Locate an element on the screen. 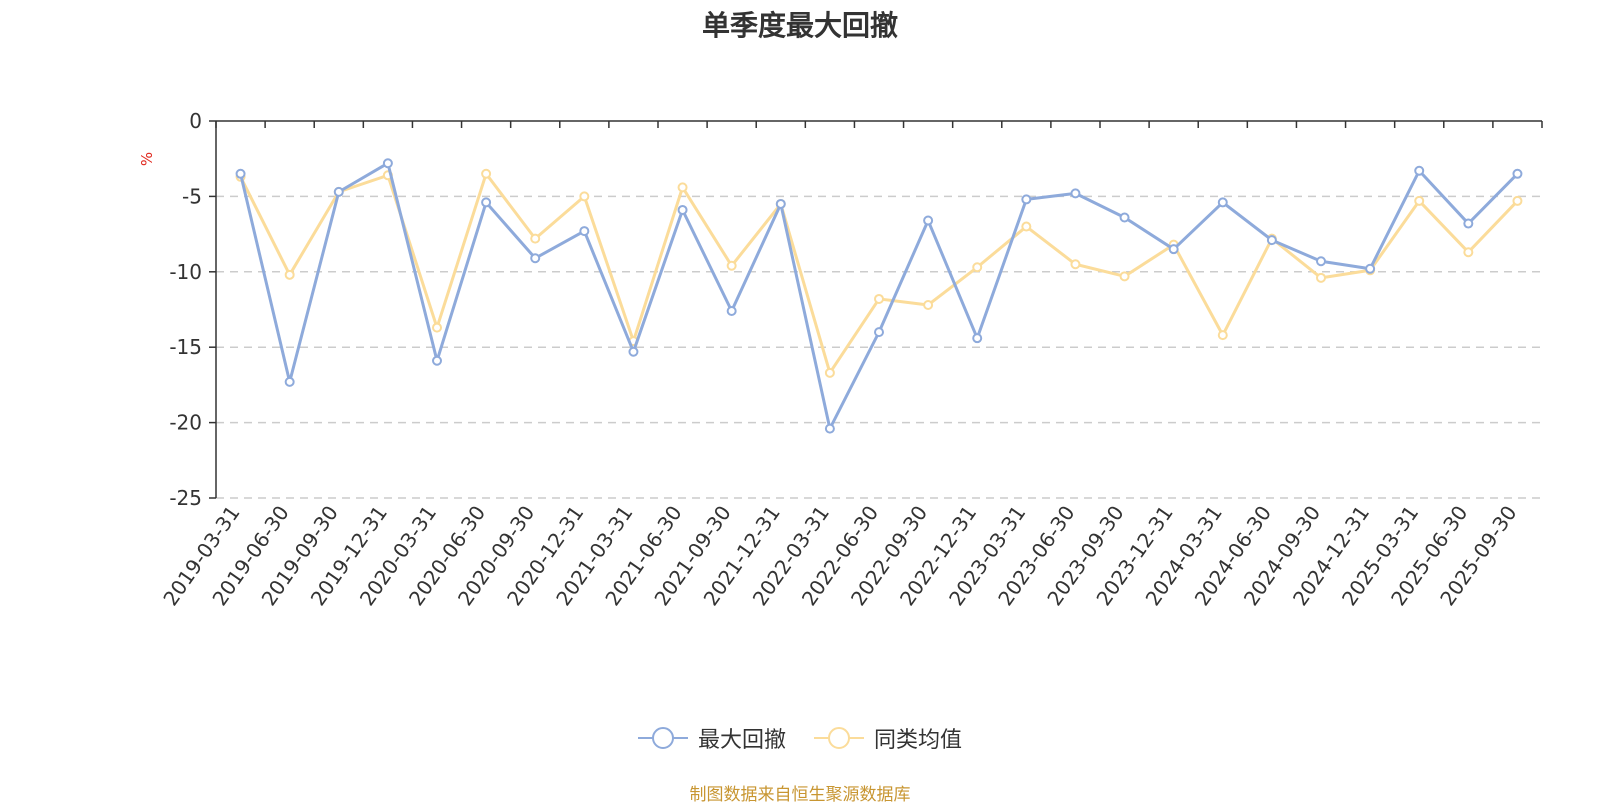 This screenshot has width=1600, height=805. legend-label: 同类均值 is located at coordinates (918, 740).